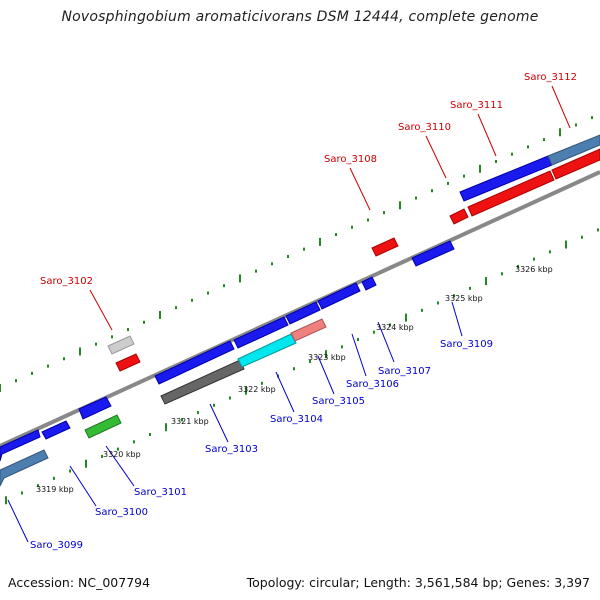 The image size is (600, 600). I want to click on gene-saro-3112-forward, so click(573, 150).